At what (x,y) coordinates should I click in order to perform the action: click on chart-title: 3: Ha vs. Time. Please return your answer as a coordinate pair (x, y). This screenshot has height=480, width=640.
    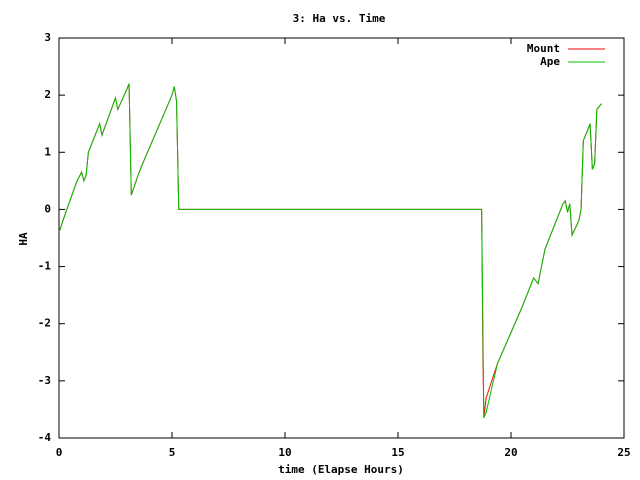
    Looking at the image, I should click on (339, 18).